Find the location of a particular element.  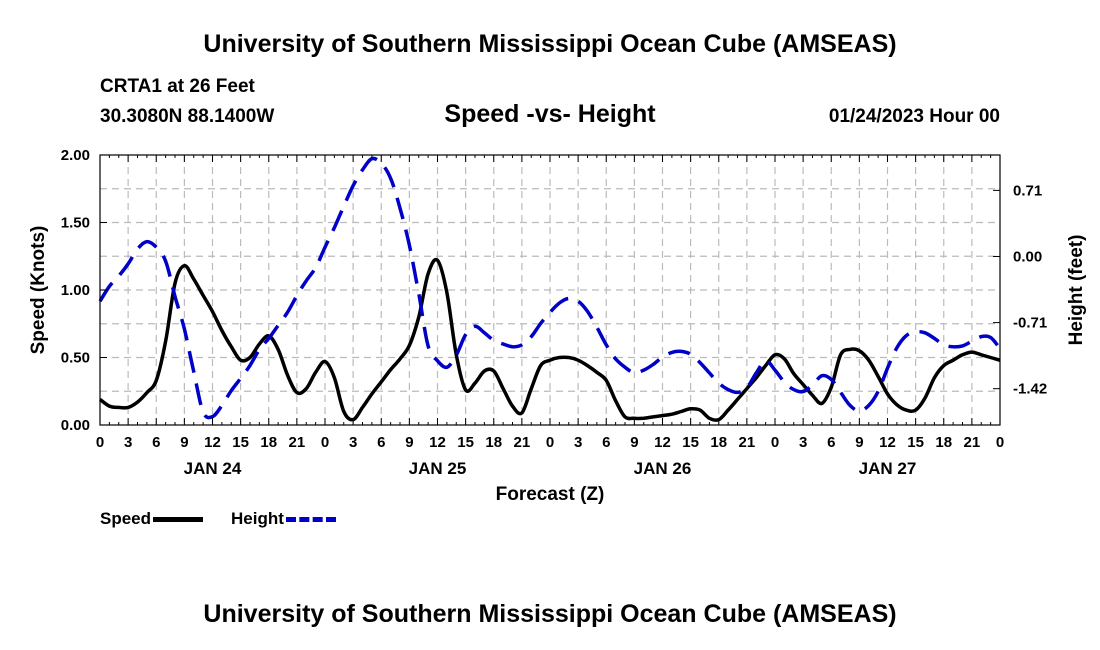

x-day-label: JAN 27 is located at coordinates (888, 468).